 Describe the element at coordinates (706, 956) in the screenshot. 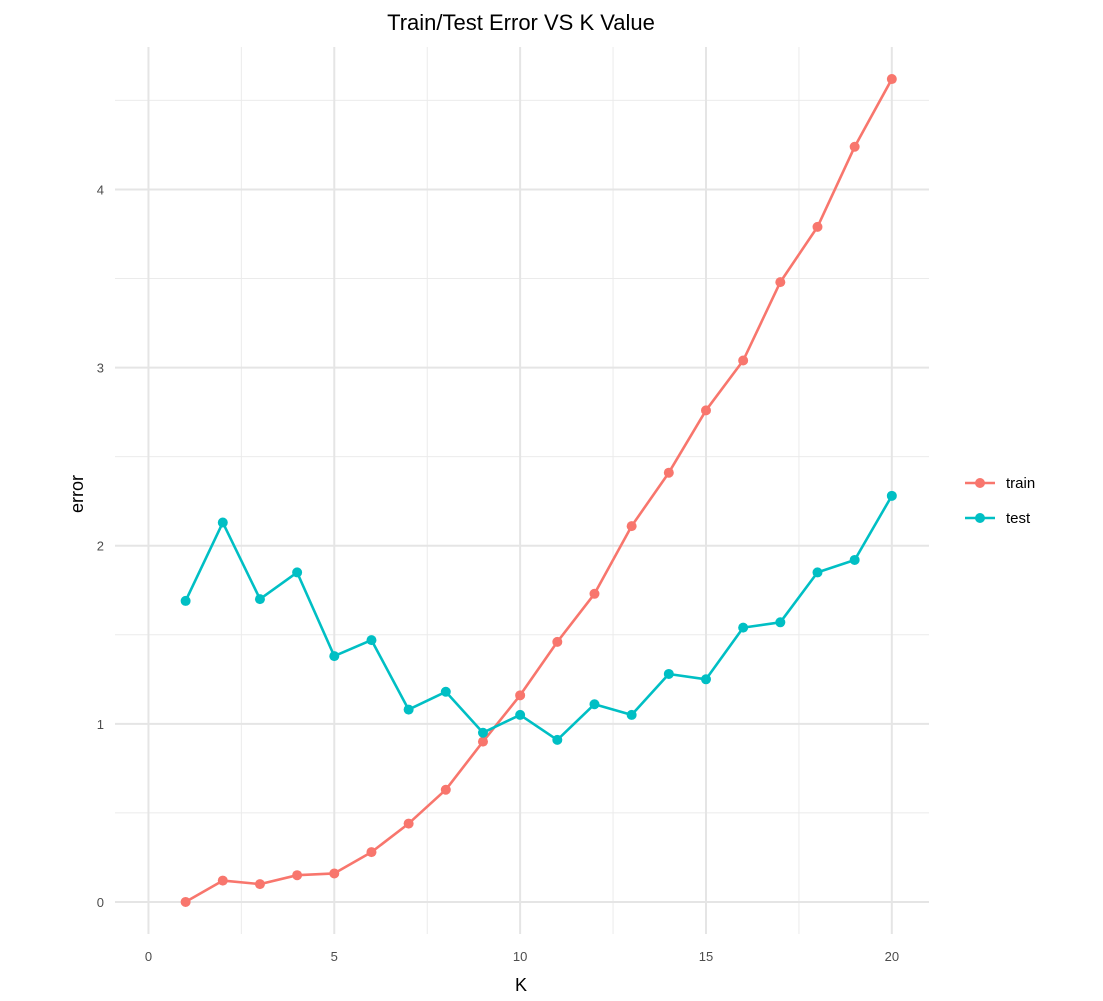

I see `x-tick-label: 15` at that location.